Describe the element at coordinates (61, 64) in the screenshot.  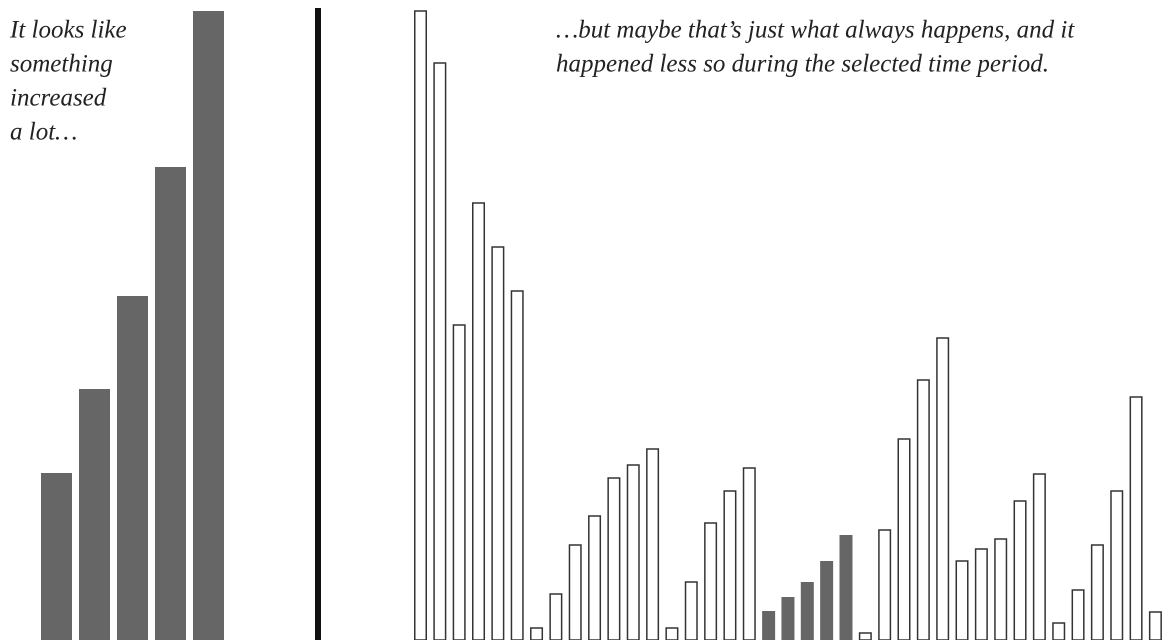
I see `annotation: something` at that location.